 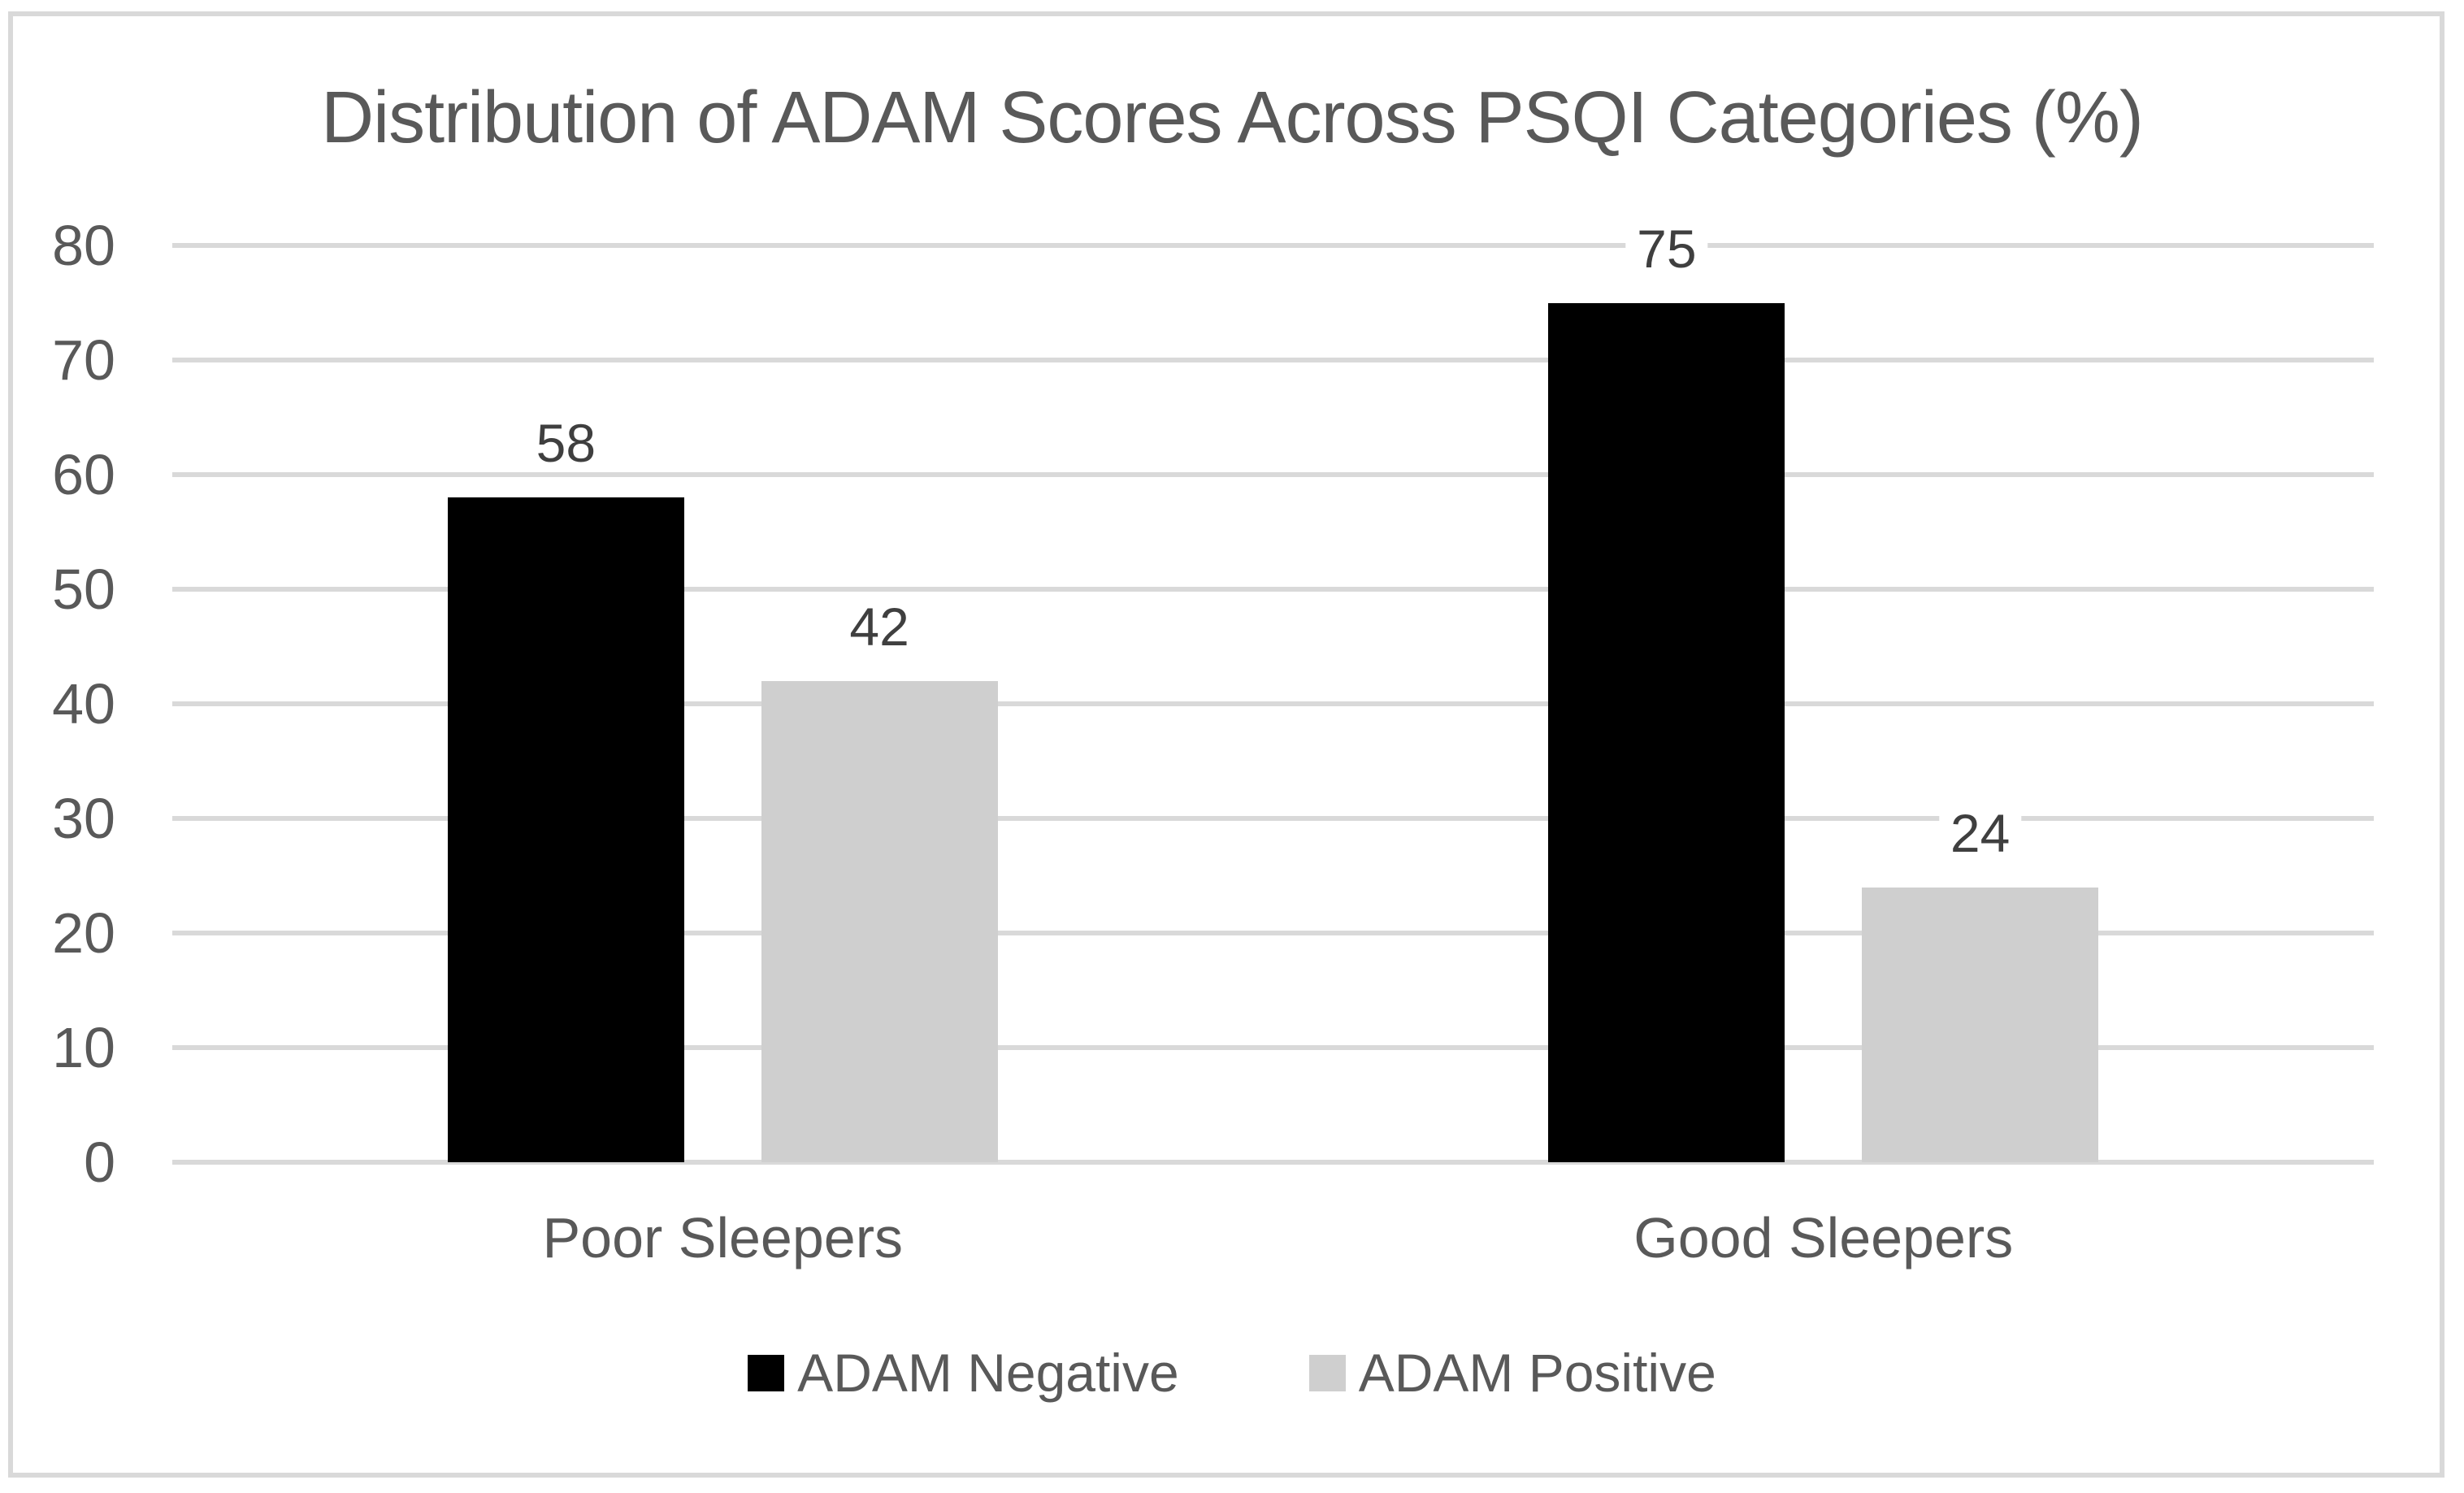 I want to click on y-tick-label: 30, so click(x=83, y=818).